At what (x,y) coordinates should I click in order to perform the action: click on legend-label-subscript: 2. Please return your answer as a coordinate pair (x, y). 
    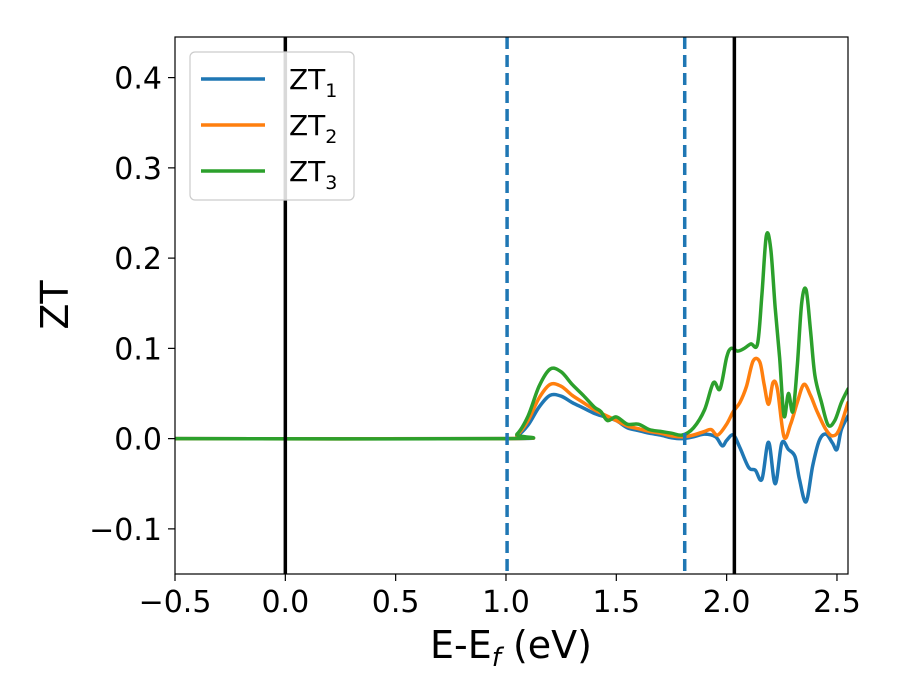
    Looking at the image, I should click on (331, 137).